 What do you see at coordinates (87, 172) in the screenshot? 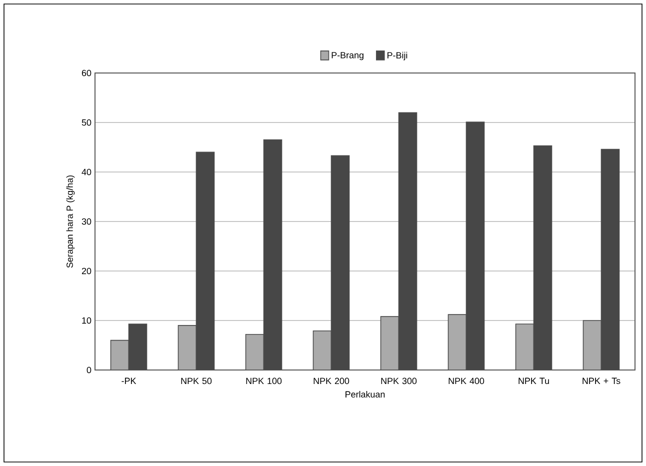
I see `y-tick-label: 40` at bounding box center [87, 172].